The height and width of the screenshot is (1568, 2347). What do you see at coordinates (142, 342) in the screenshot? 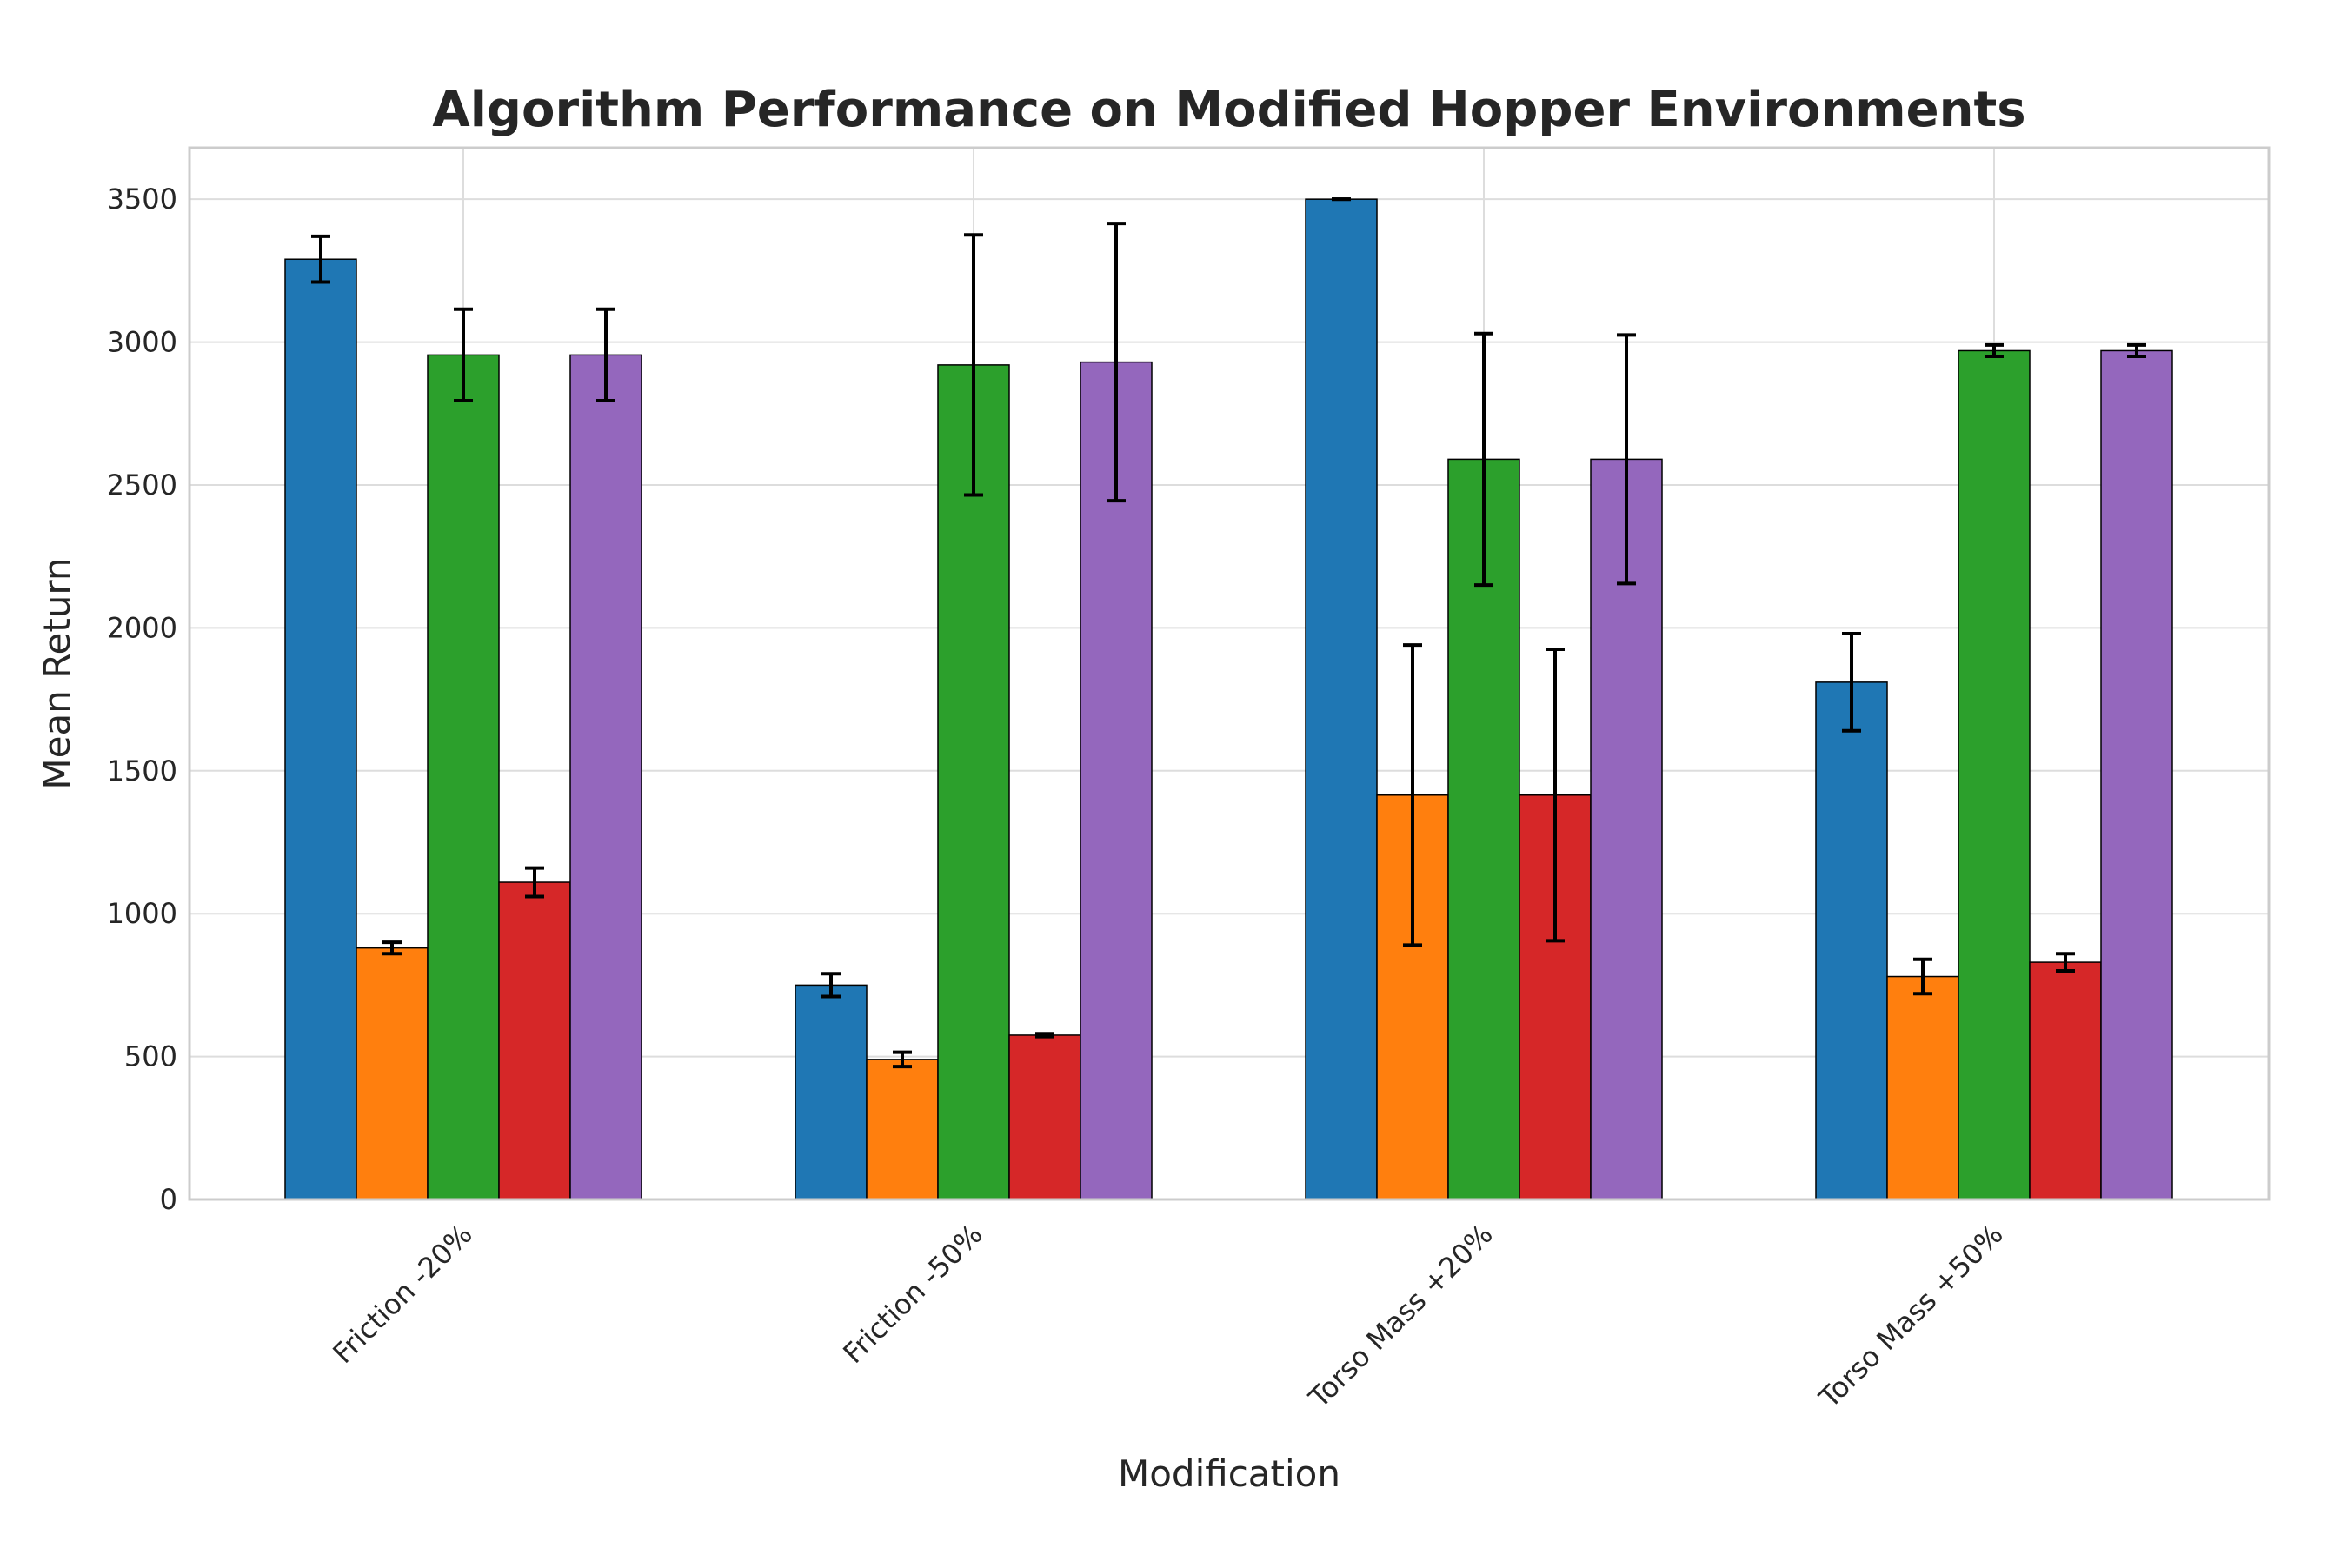
I see `y-tick-label: 3000` at bounding box center [142, 342].